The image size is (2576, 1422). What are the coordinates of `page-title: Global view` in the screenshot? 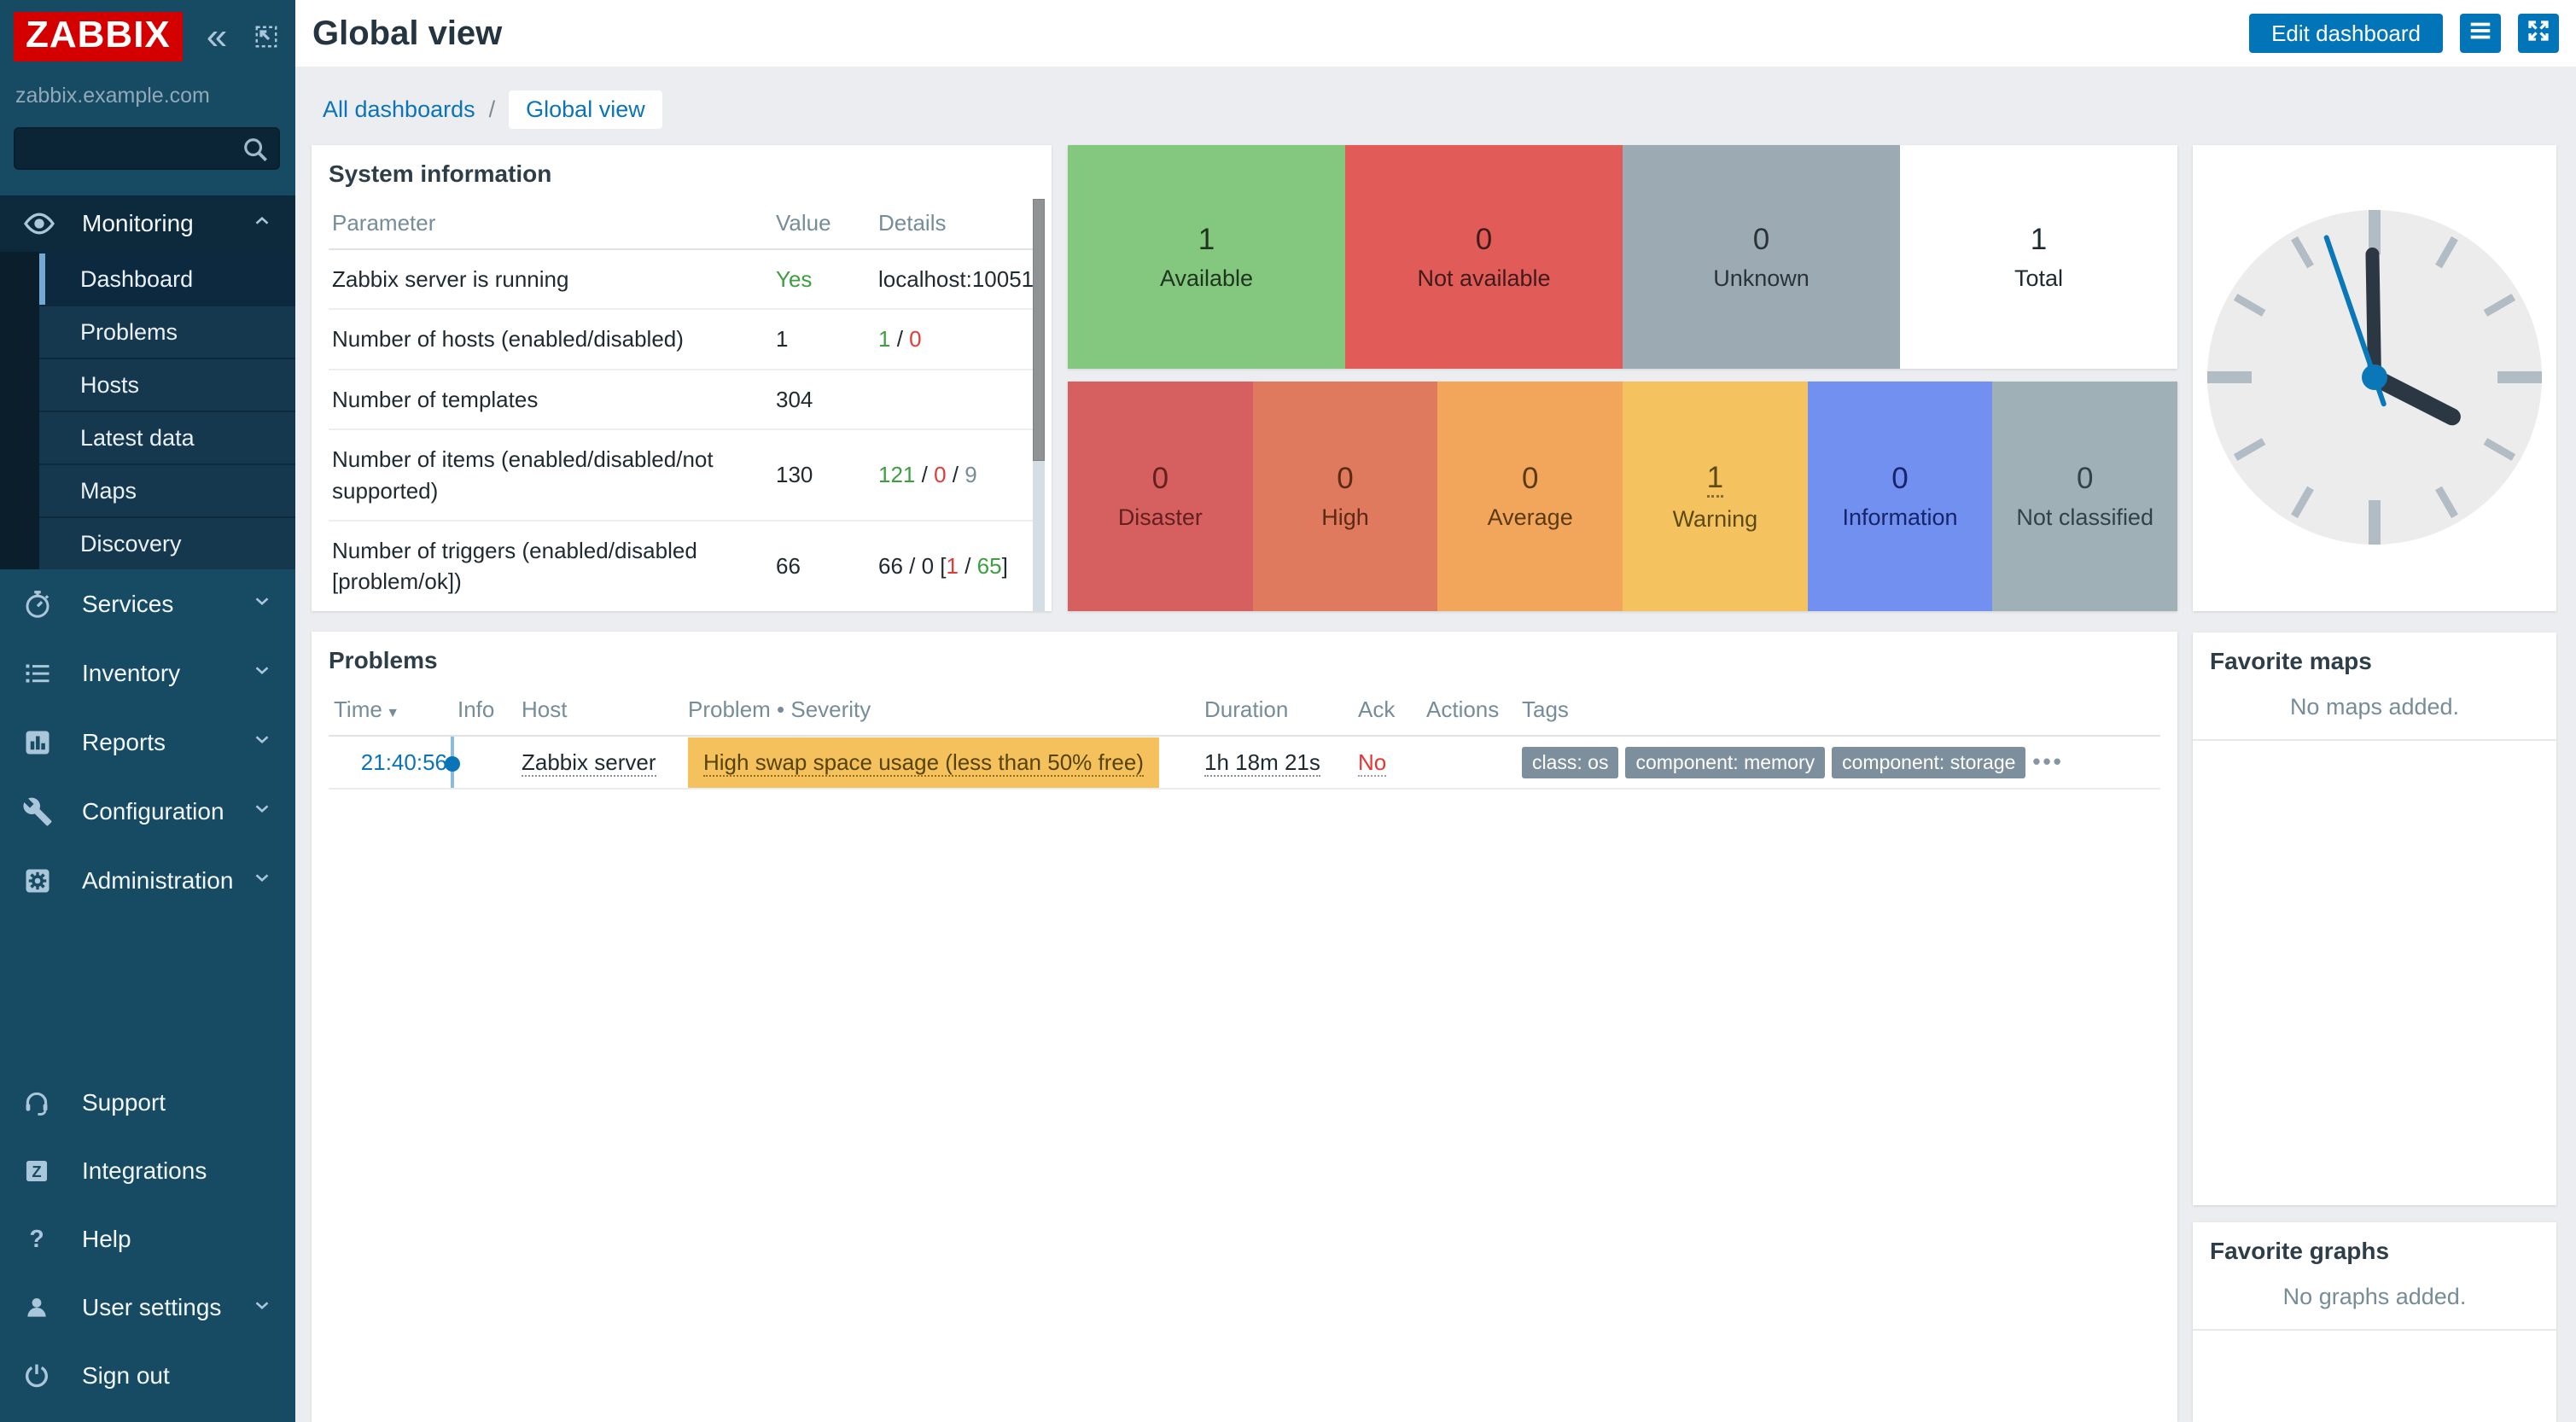 It's located at (407, 33).